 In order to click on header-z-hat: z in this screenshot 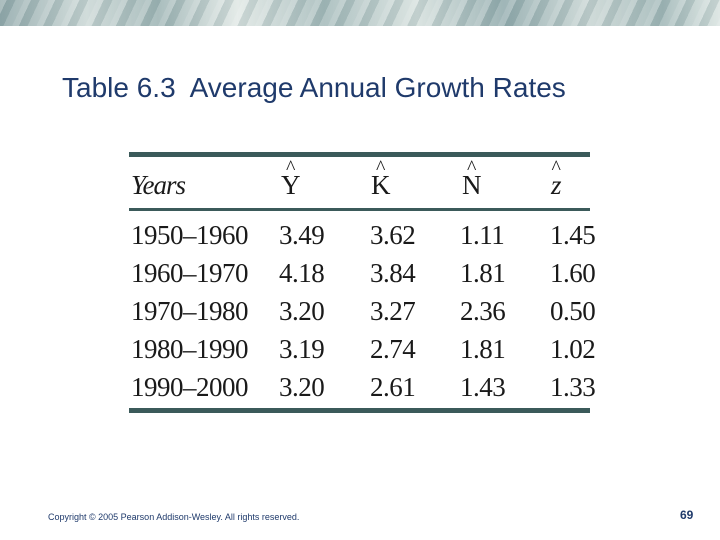, I will do `click(556, 185)`.